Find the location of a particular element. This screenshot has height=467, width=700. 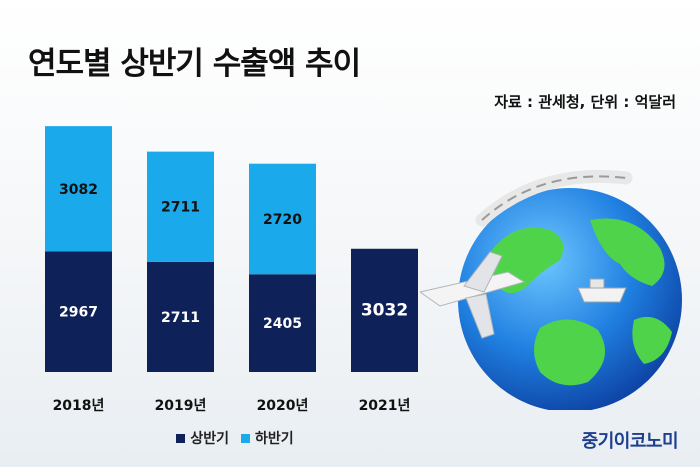

airplane-icon is located at coordinates (473, 295).